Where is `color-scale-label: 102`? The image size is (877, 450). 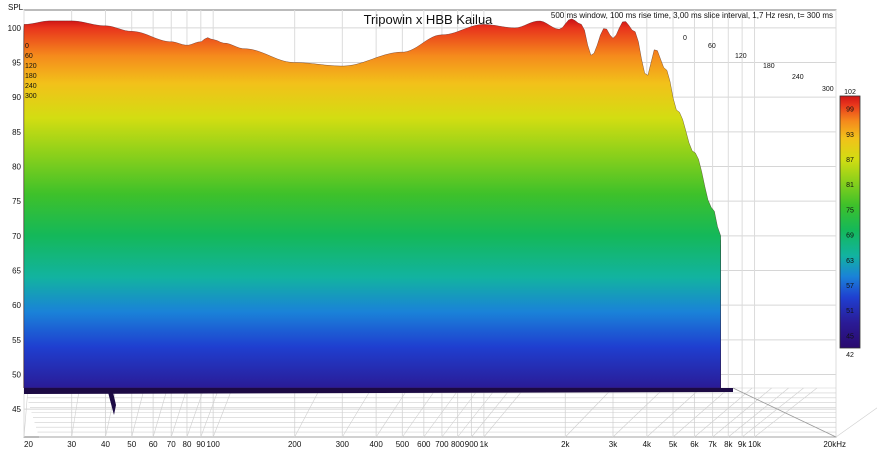
color-scale-label: 102 is located at coordinates (850, 92).